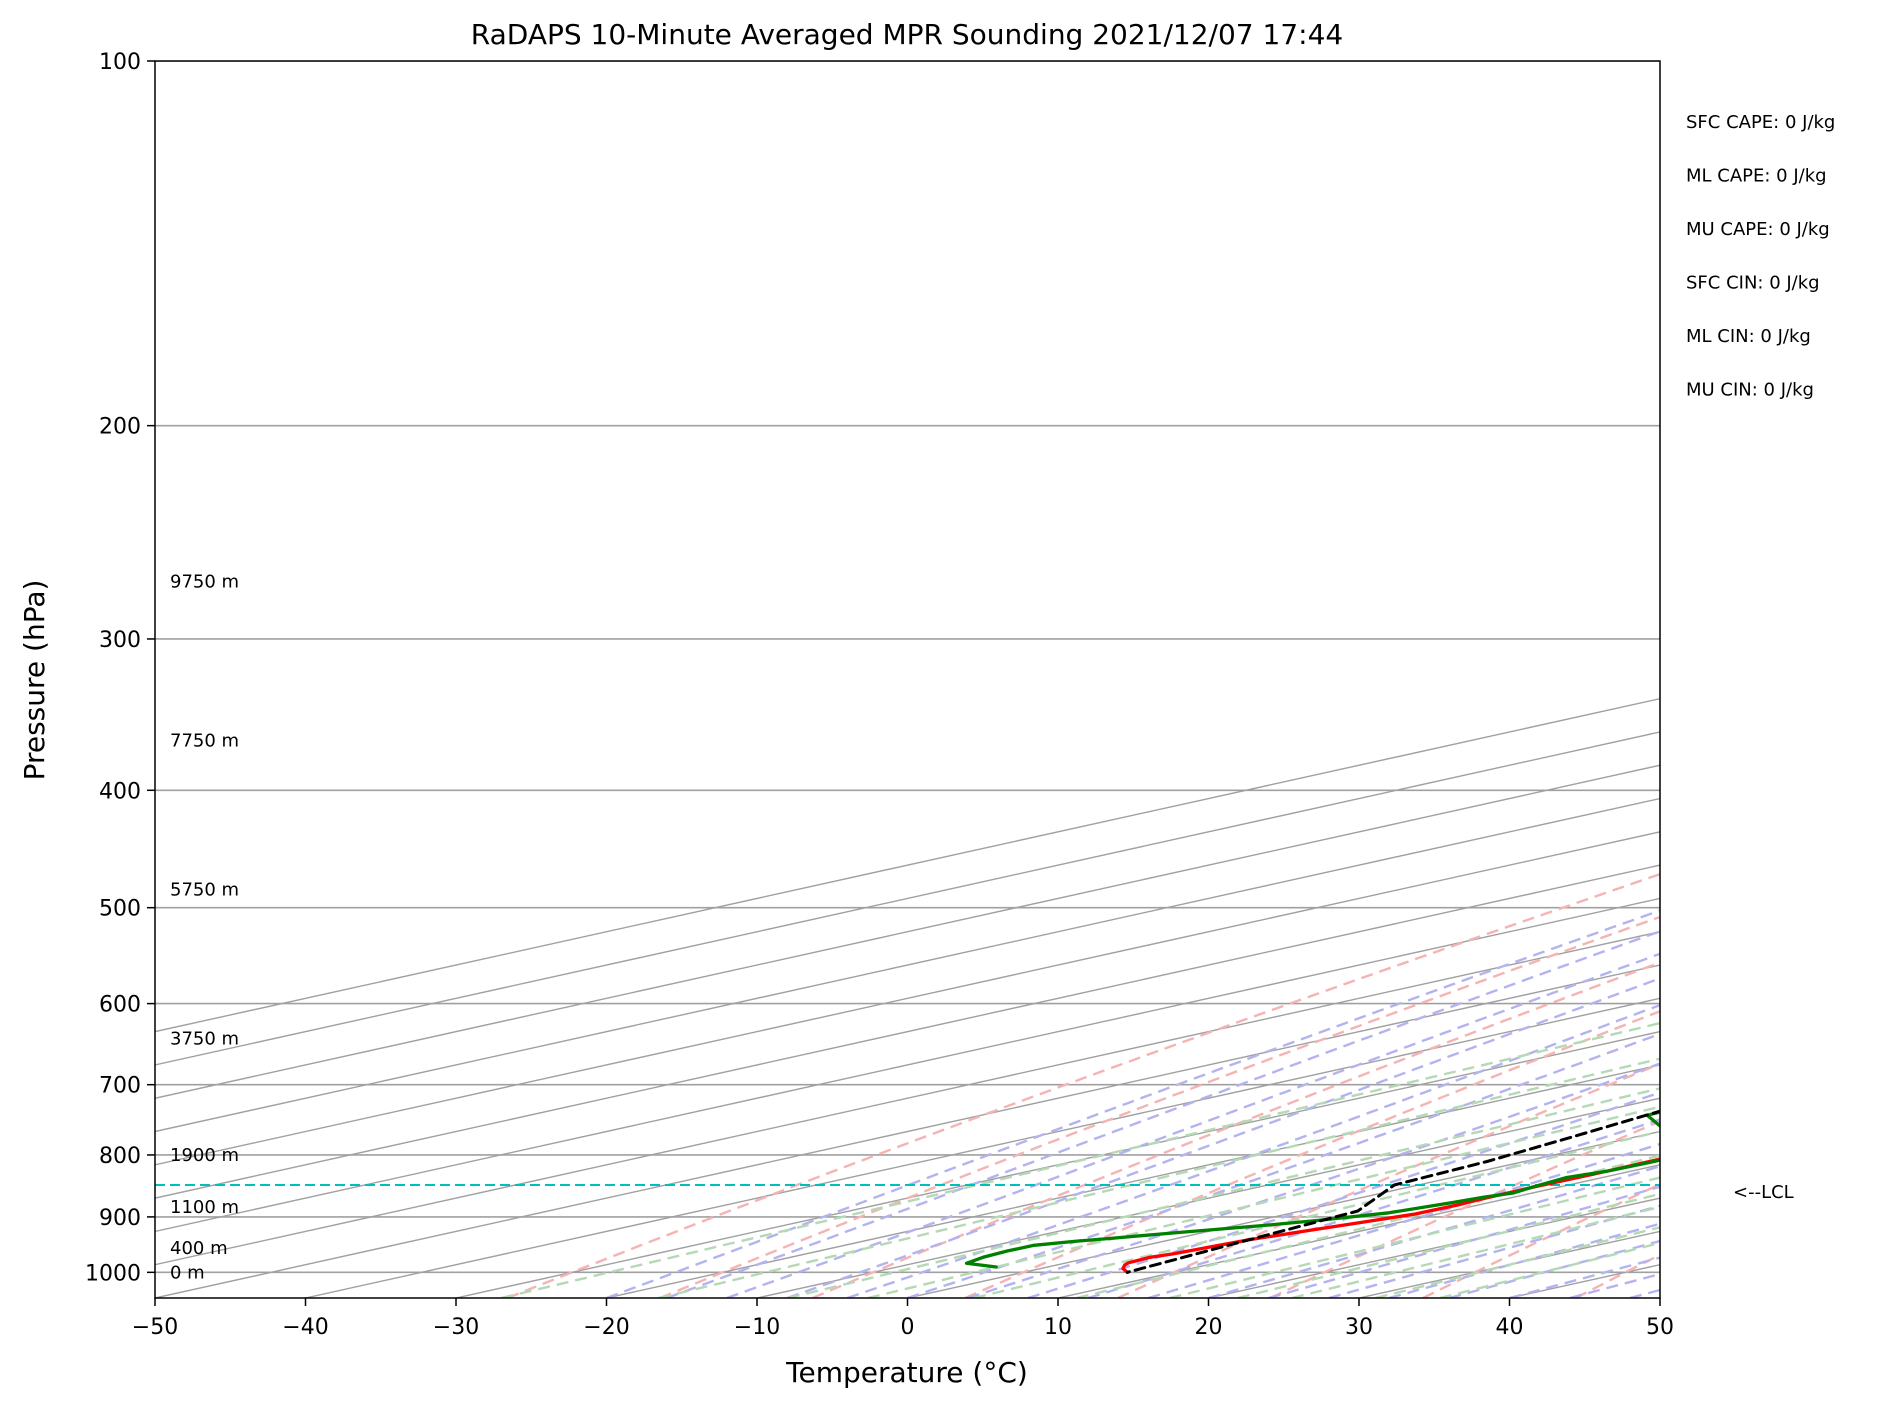  Describe the element at coordinates (120, 909) in the screenshot. I see `y-tick-label: 500` at that location.